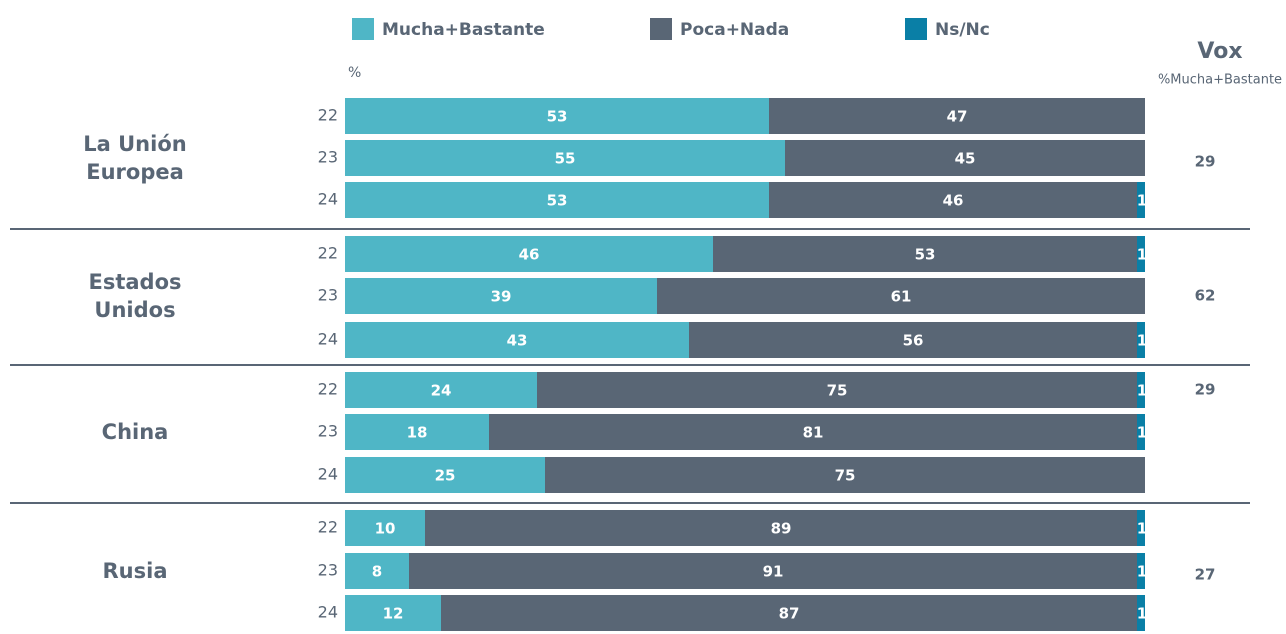 The image size is (1286, 634). I want to click on bar-label: 89, so click(781, 529).